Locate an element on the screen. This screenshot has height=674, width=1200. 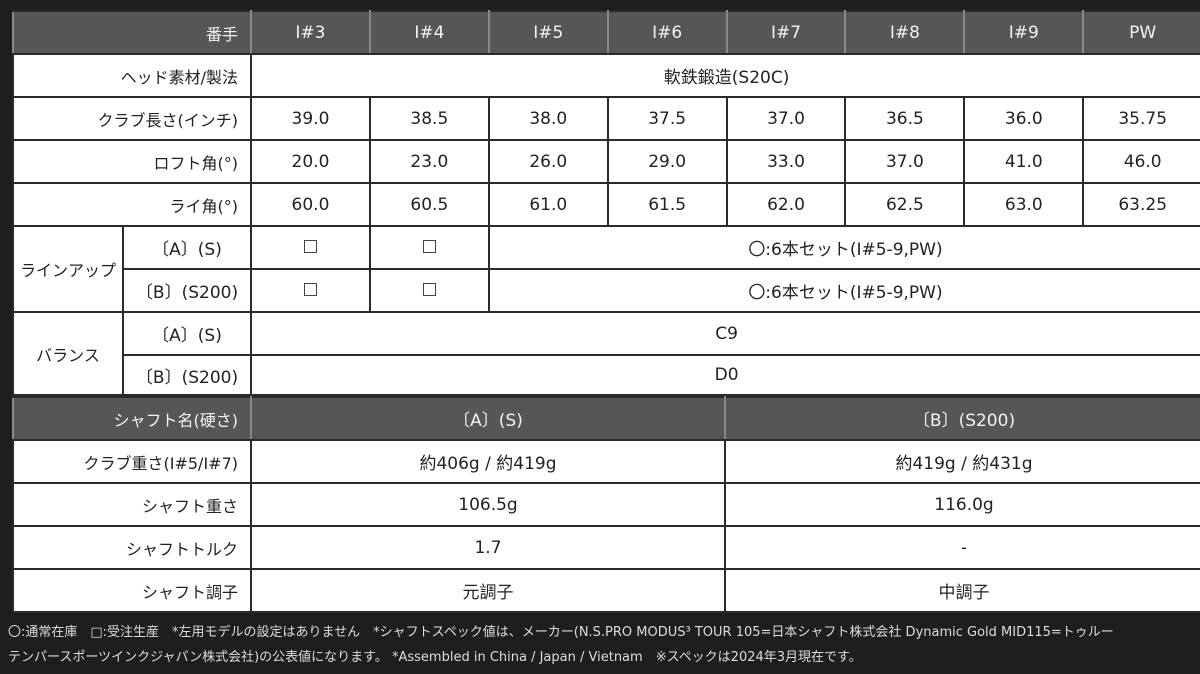
cell: 中調子 is located at coordinates (962, 590).